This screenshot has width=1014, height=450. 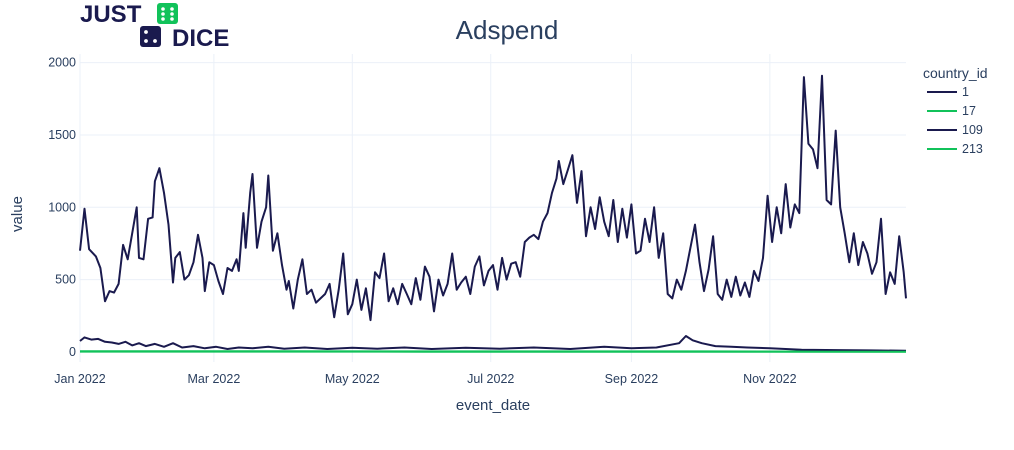 I want to click on y-tick-labels: 0 500 1000 1500 2000, so click(x=62, y=207).